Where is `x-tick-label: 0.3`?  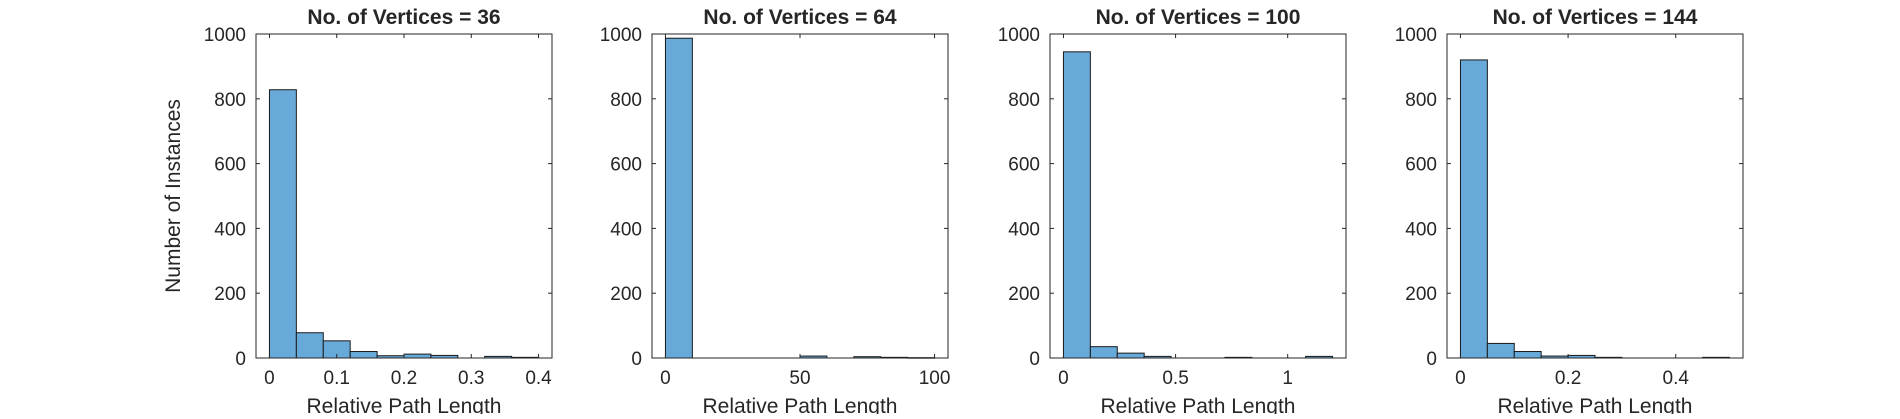 x-tick-label: 0.3 is located at coordinates (471, 378).